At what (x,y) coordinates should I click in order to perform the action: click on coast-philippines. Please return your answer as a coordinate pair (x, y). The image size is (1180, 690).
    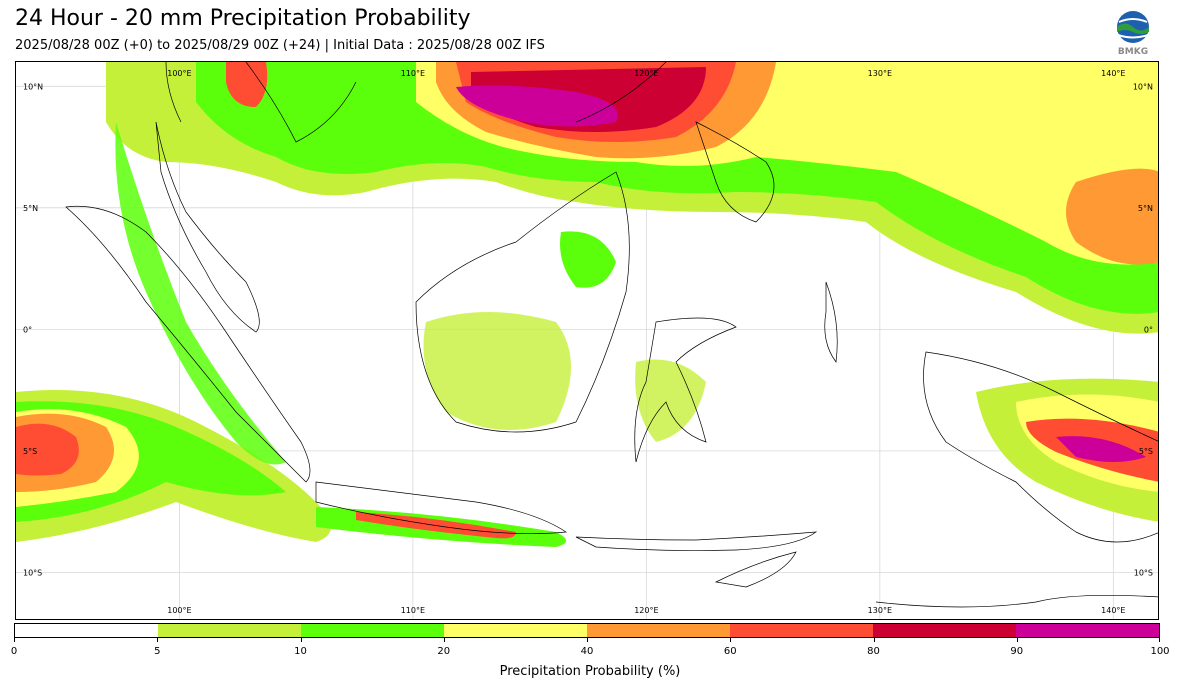
    Looking at the image, I should click on (675, 142).